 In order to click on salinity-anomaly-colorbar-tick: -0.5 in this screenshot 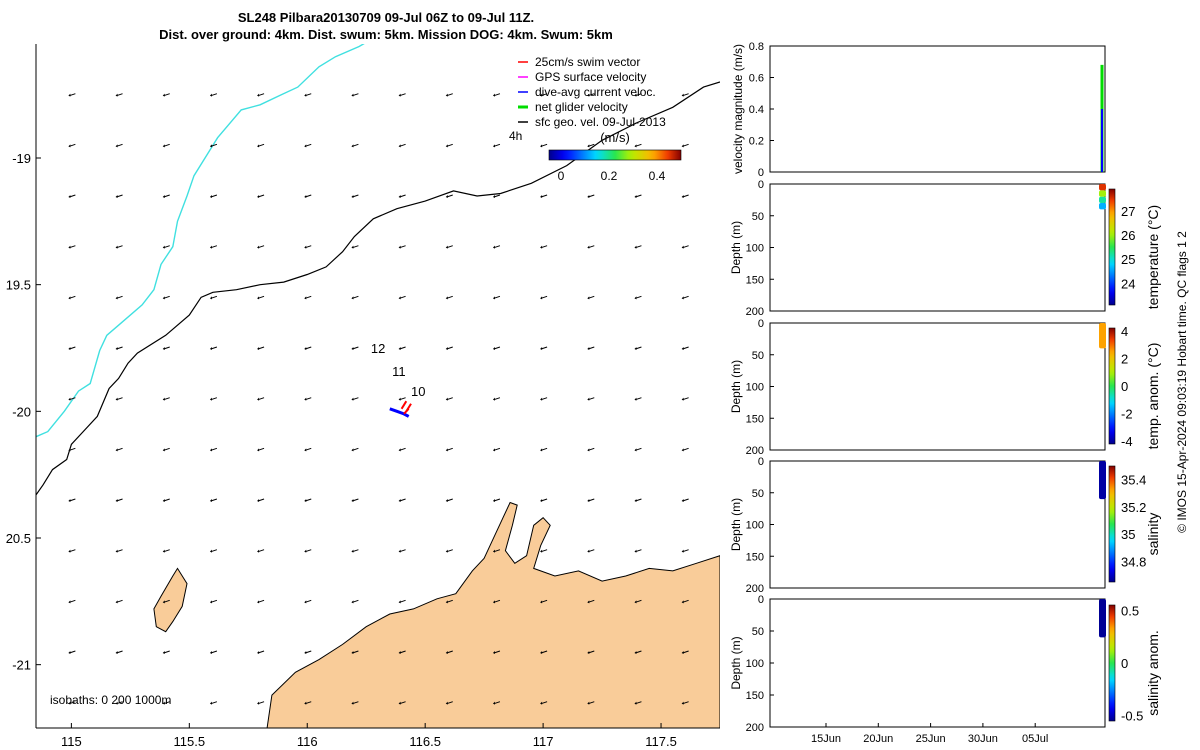, I will do `click(1132, 716)`.